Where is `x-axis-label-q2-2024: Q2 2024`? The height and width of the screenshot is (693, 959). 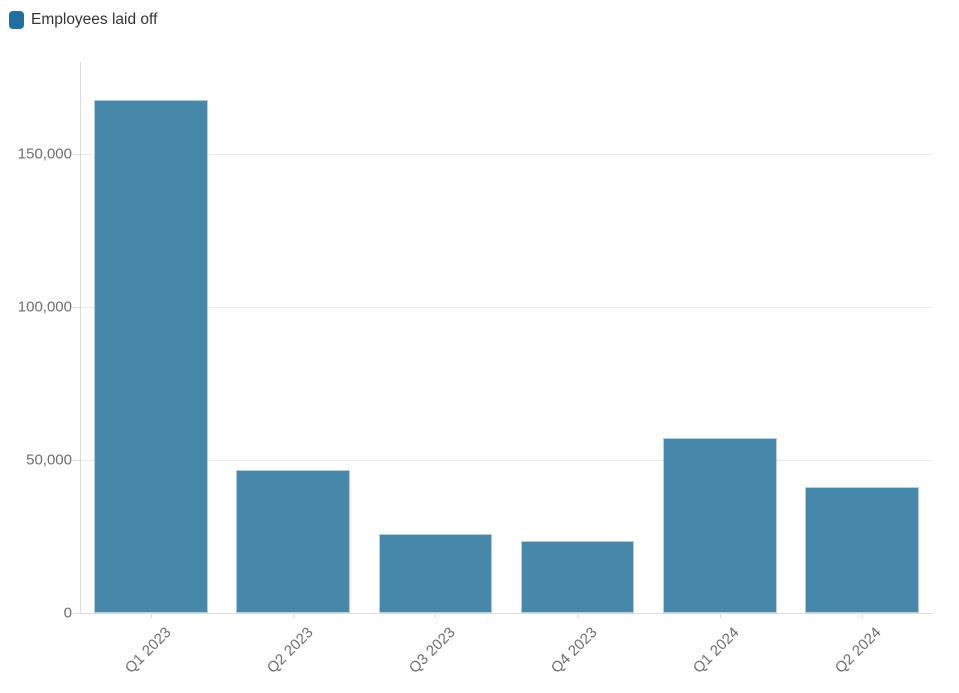
x-axis-label-q2-2024: Q2 2024 is located at coordinates (858, 650).